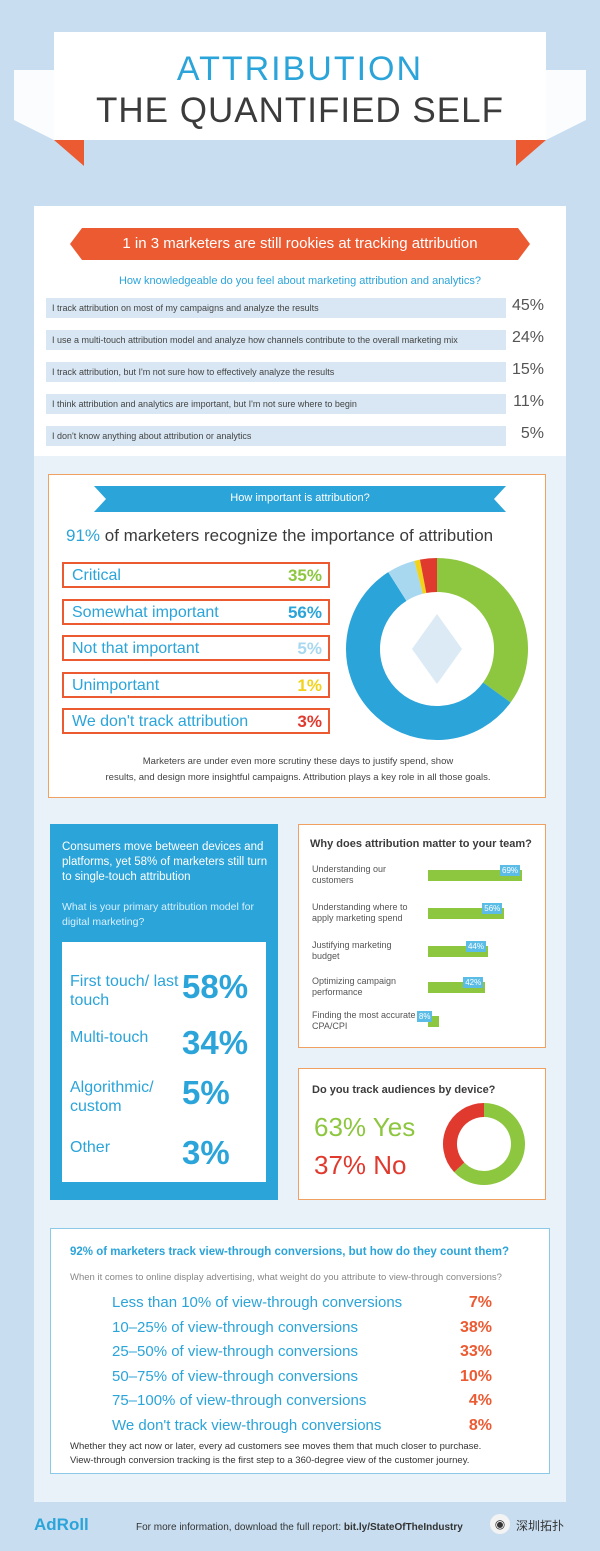 Image resolution: width=600 pixels, height=1551 pixels. What do you see at coordinates (480, 1425) in the screenshot?
I see `viewthrough-row-pct: 8%` at bounding box center [480, 1425].